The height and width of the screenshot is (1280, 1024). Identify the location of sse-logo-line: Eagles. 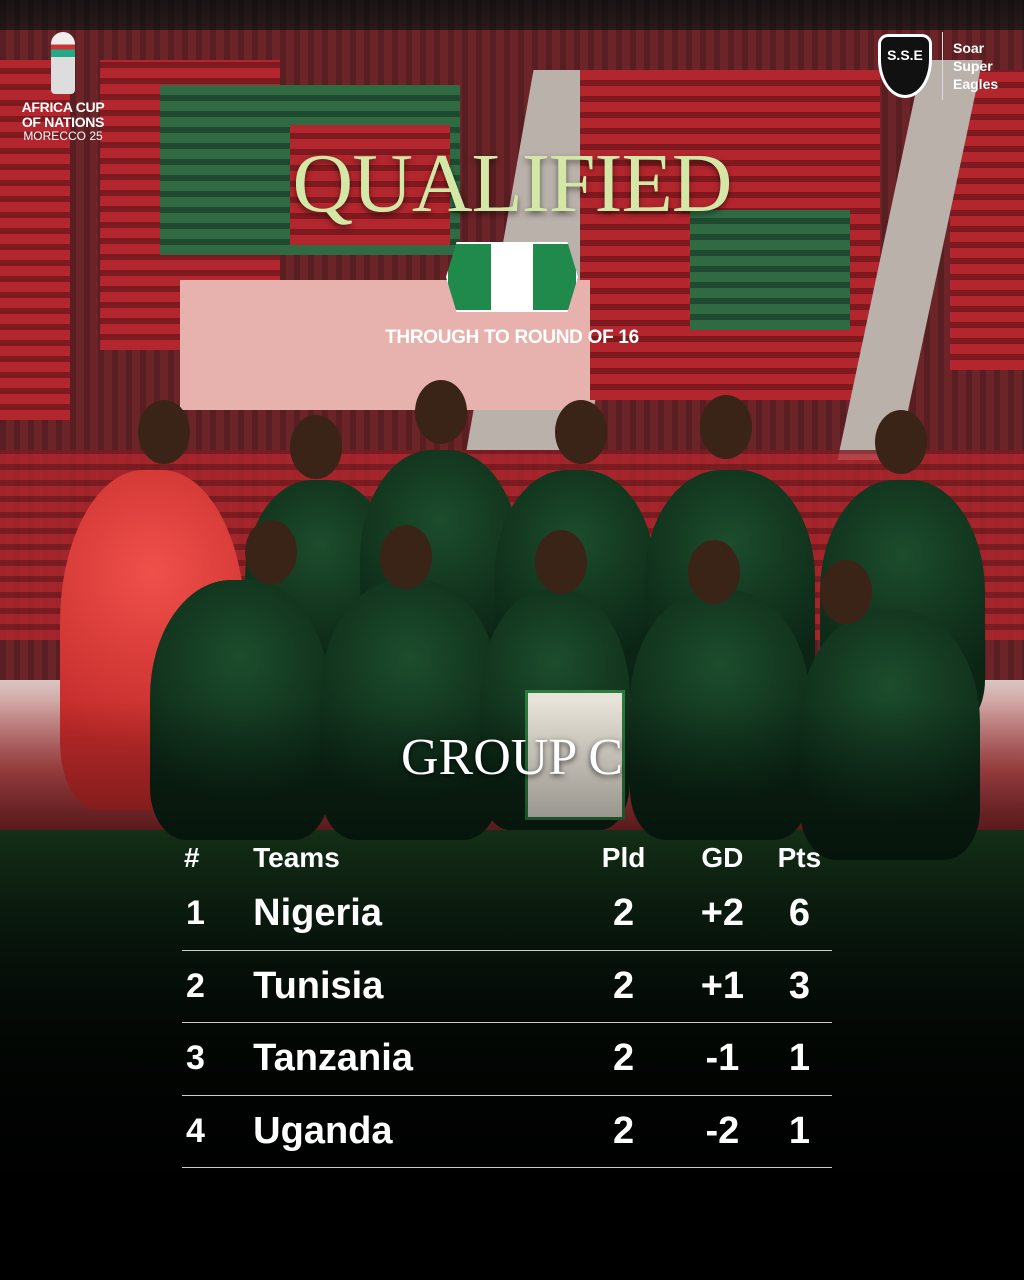
(976, 84).